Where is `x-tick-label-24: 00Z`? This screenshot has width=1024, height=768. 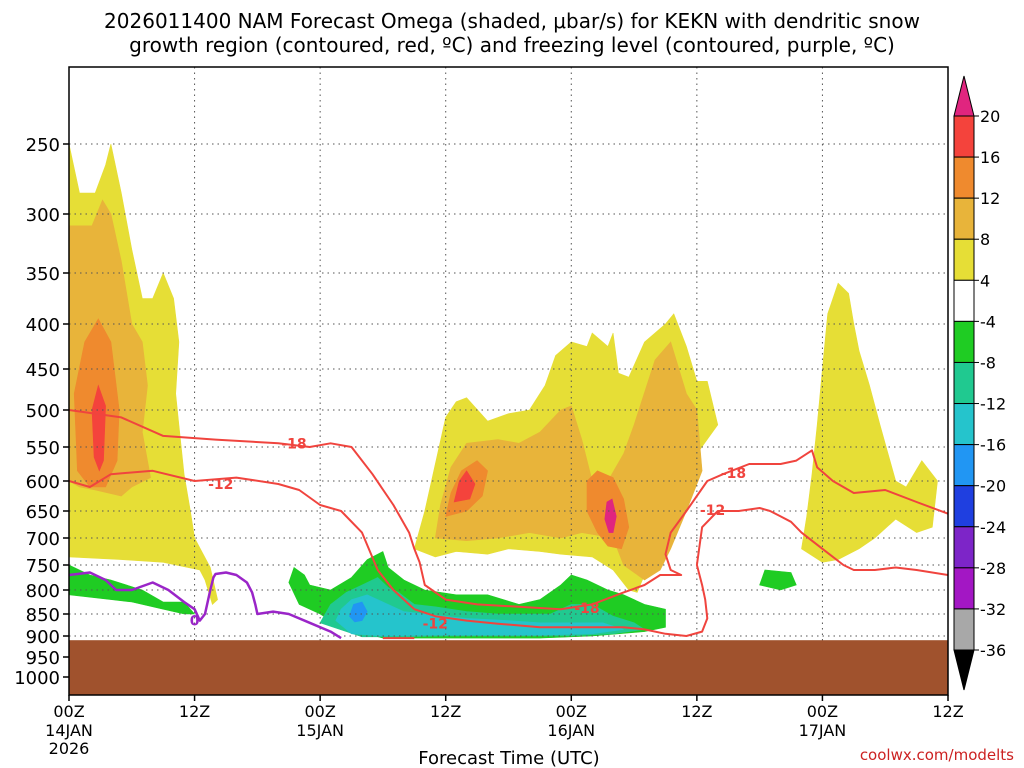 x-tick-label-24: 00Z is located at coordinates (319, 711).